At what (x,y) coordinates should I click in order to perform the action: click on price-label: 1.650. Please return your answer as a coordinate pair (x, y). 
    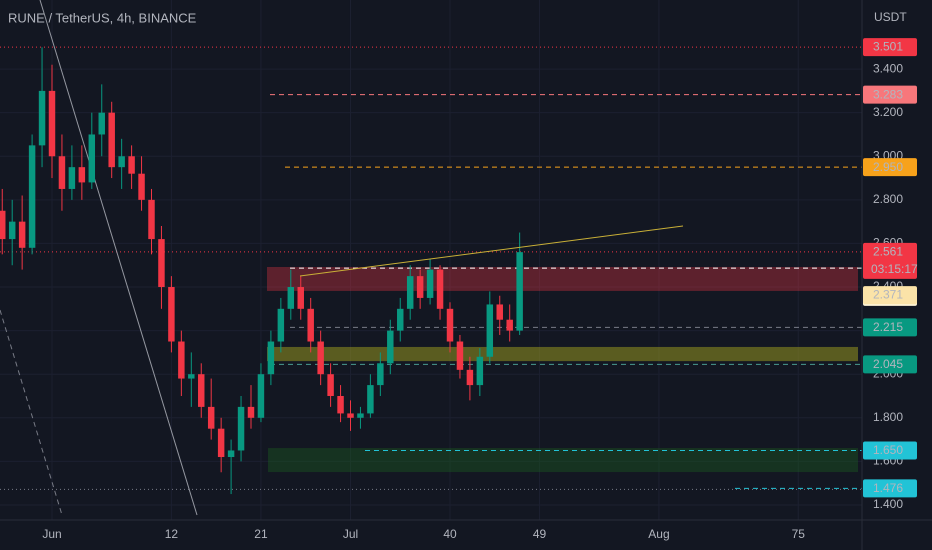
    Looking at the image, I should click on (888, 450).